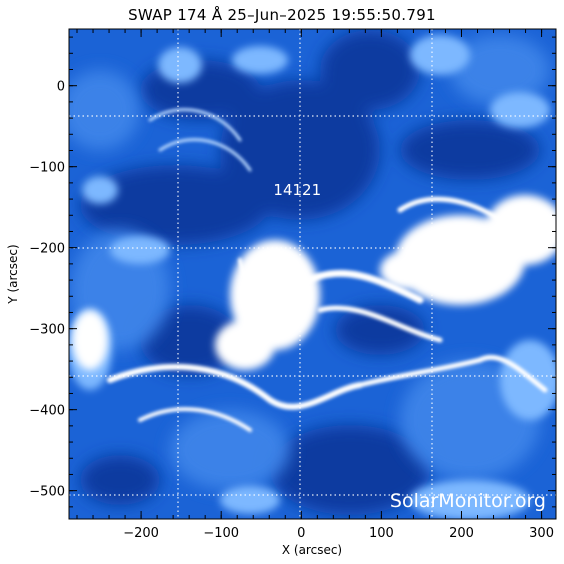 This screenshot has height=564, width=564. What do you see at coordinates (468, 501) in the screenshot?
I see `watermark-text: SolarMonitor.org` at bounding box center [468, 501].